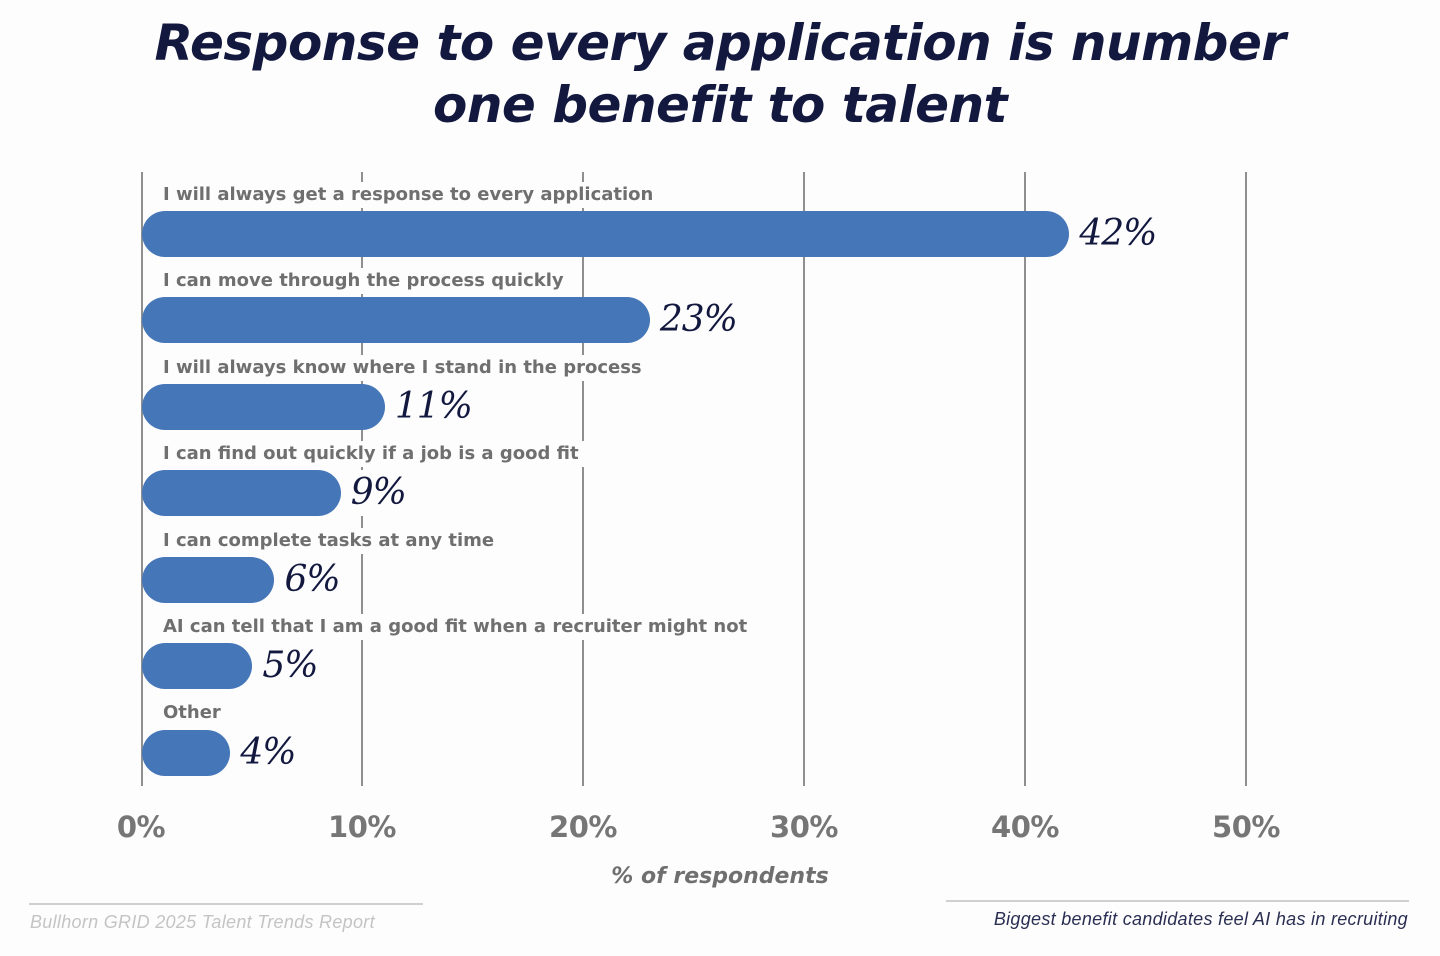 The width and height of the screenshot is (1440, 956). What do you see at coordinates (362, 827) in the screenshot?
I see `x-tick-label: 10%` at bounding box center [362, 827].